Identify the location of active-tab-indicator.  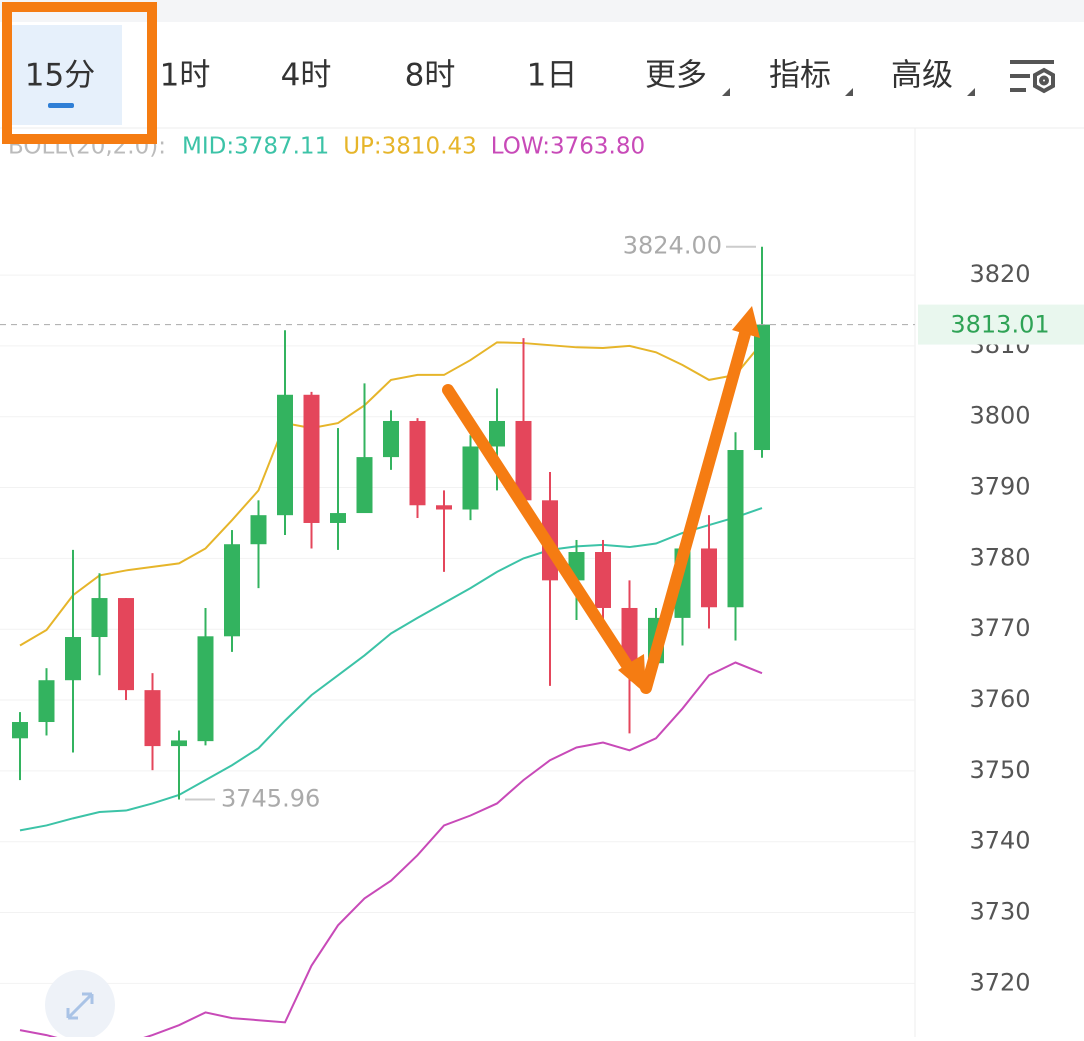
(61, 105).